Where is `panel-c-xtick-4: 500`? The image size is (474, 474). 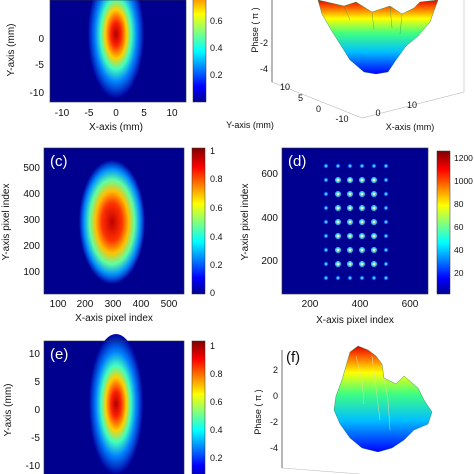
panel-c-xtick-4: 500 is located at coordinates (169, 304).